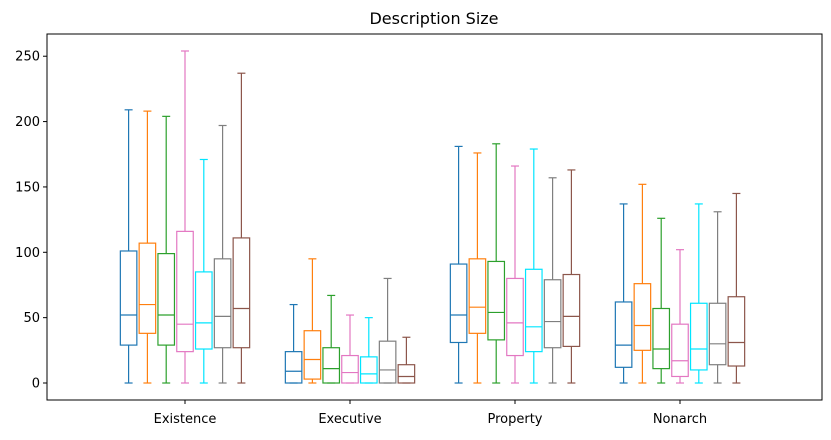  I want to click on y-axis: 0 50 100 150 200 250, so click(31, 221).